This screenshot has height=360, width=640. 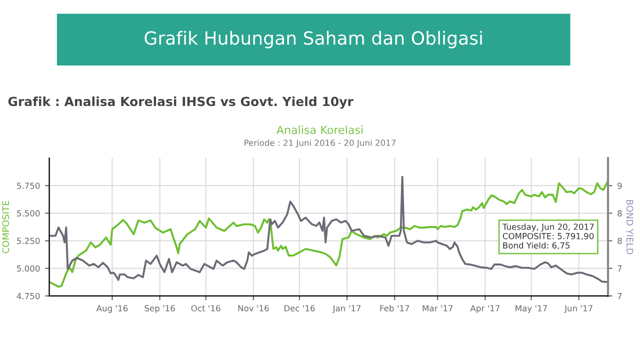 I want to click on x-tick-label: Dec '16, so click(x=299, y=308).